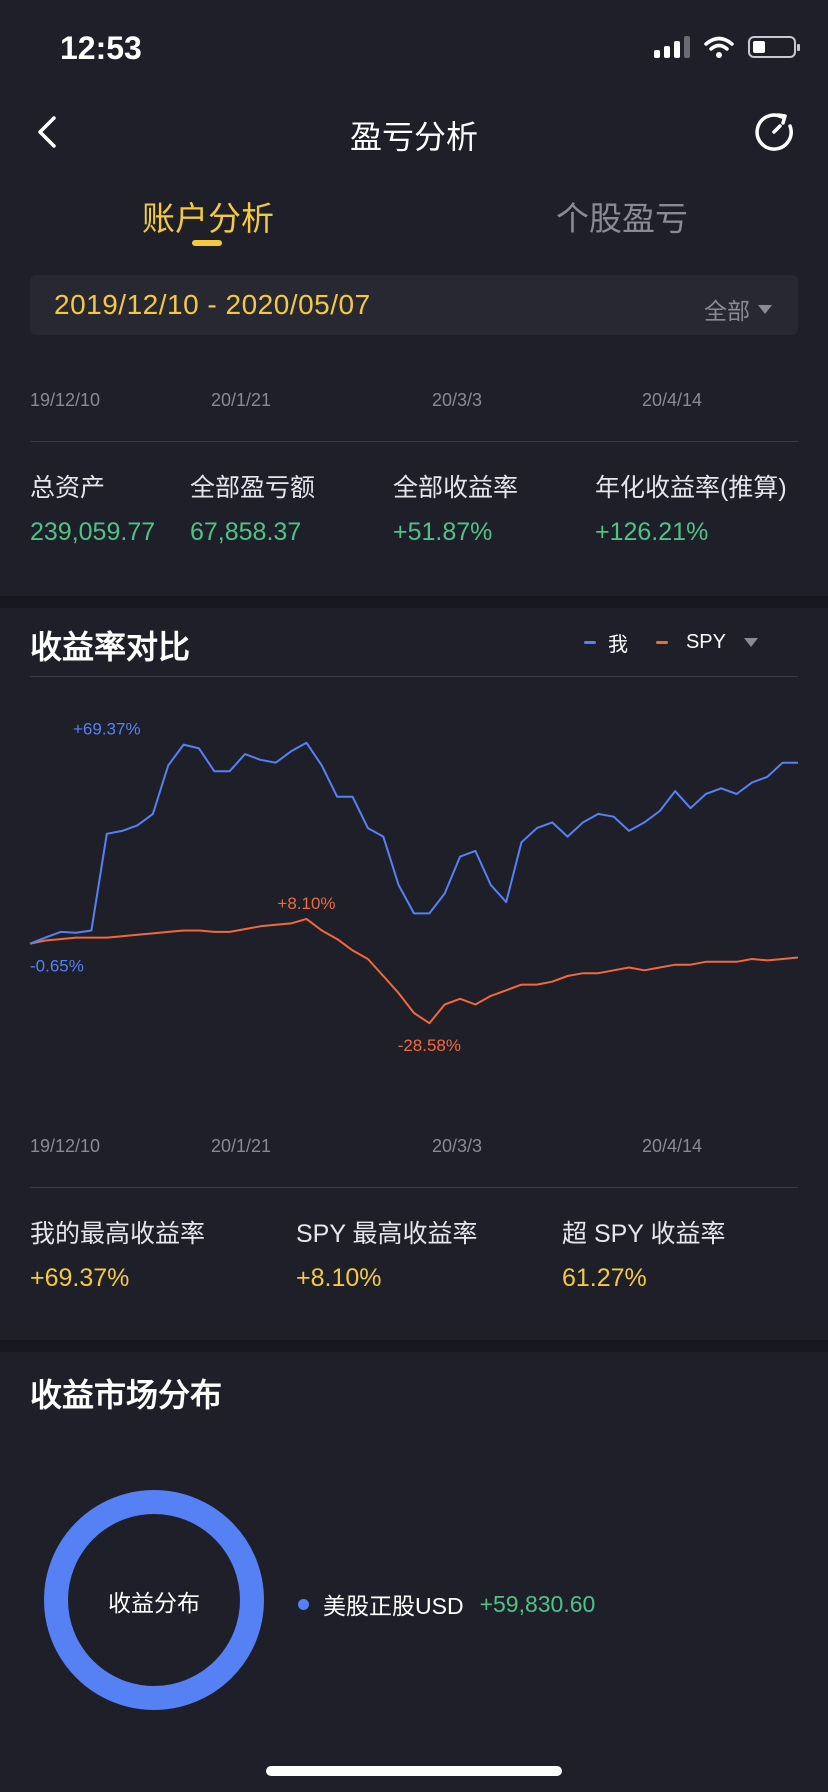  I want to click on stat-value: 61.27%, so click(604, 1278).